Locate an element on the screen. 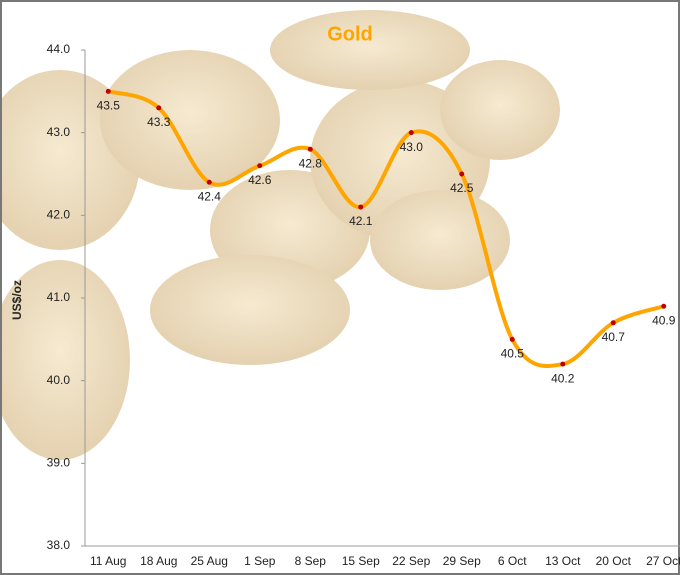  x-tick-label: 18 Aug is located at coordinates (158, 561).